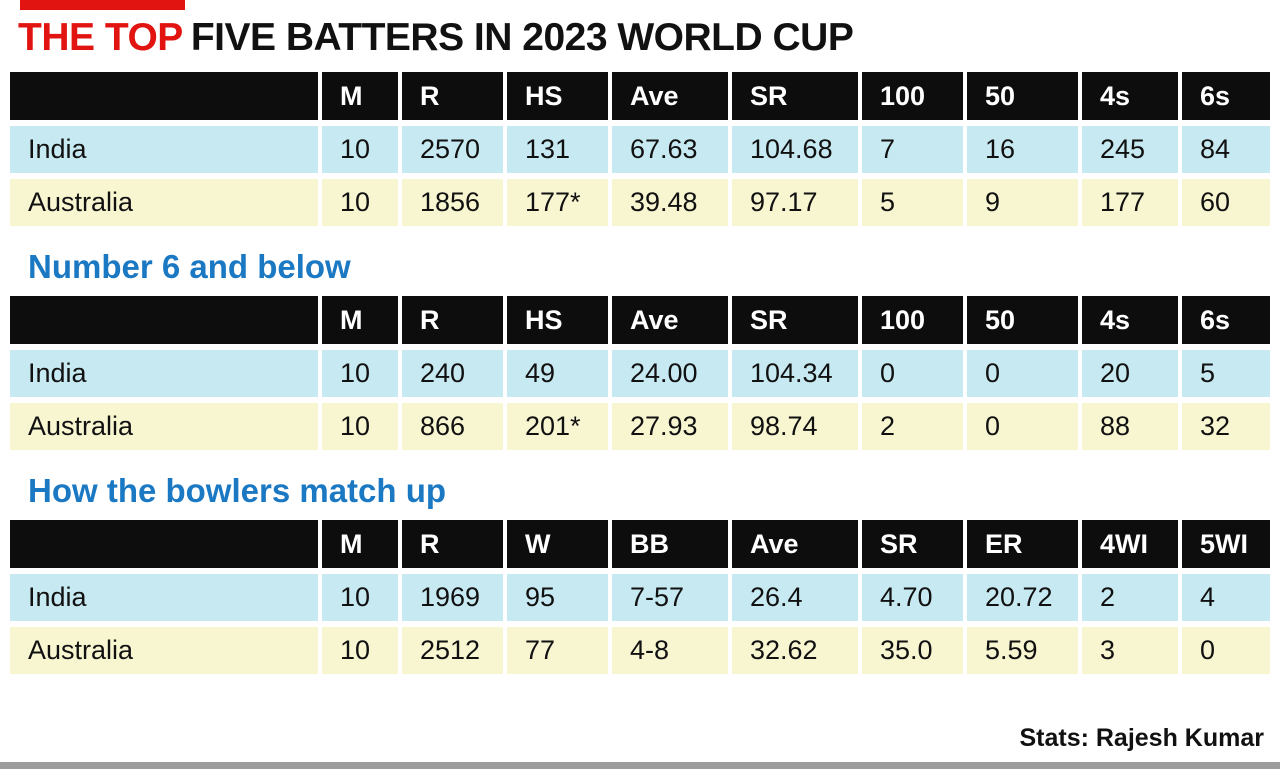 Image resolution: width=1280 pixels, height=769 pixels. Describe the element at coordinates (1225, 599) in the screenshot. I see `data-cell: 4` at that location.